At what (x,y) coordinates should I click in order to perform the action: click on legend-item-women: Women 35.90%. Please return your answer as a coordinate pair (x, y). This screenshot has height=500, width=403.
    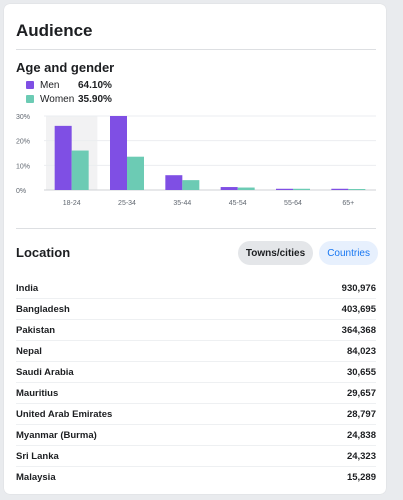
    Looking at the image, I should click on (69, 99).